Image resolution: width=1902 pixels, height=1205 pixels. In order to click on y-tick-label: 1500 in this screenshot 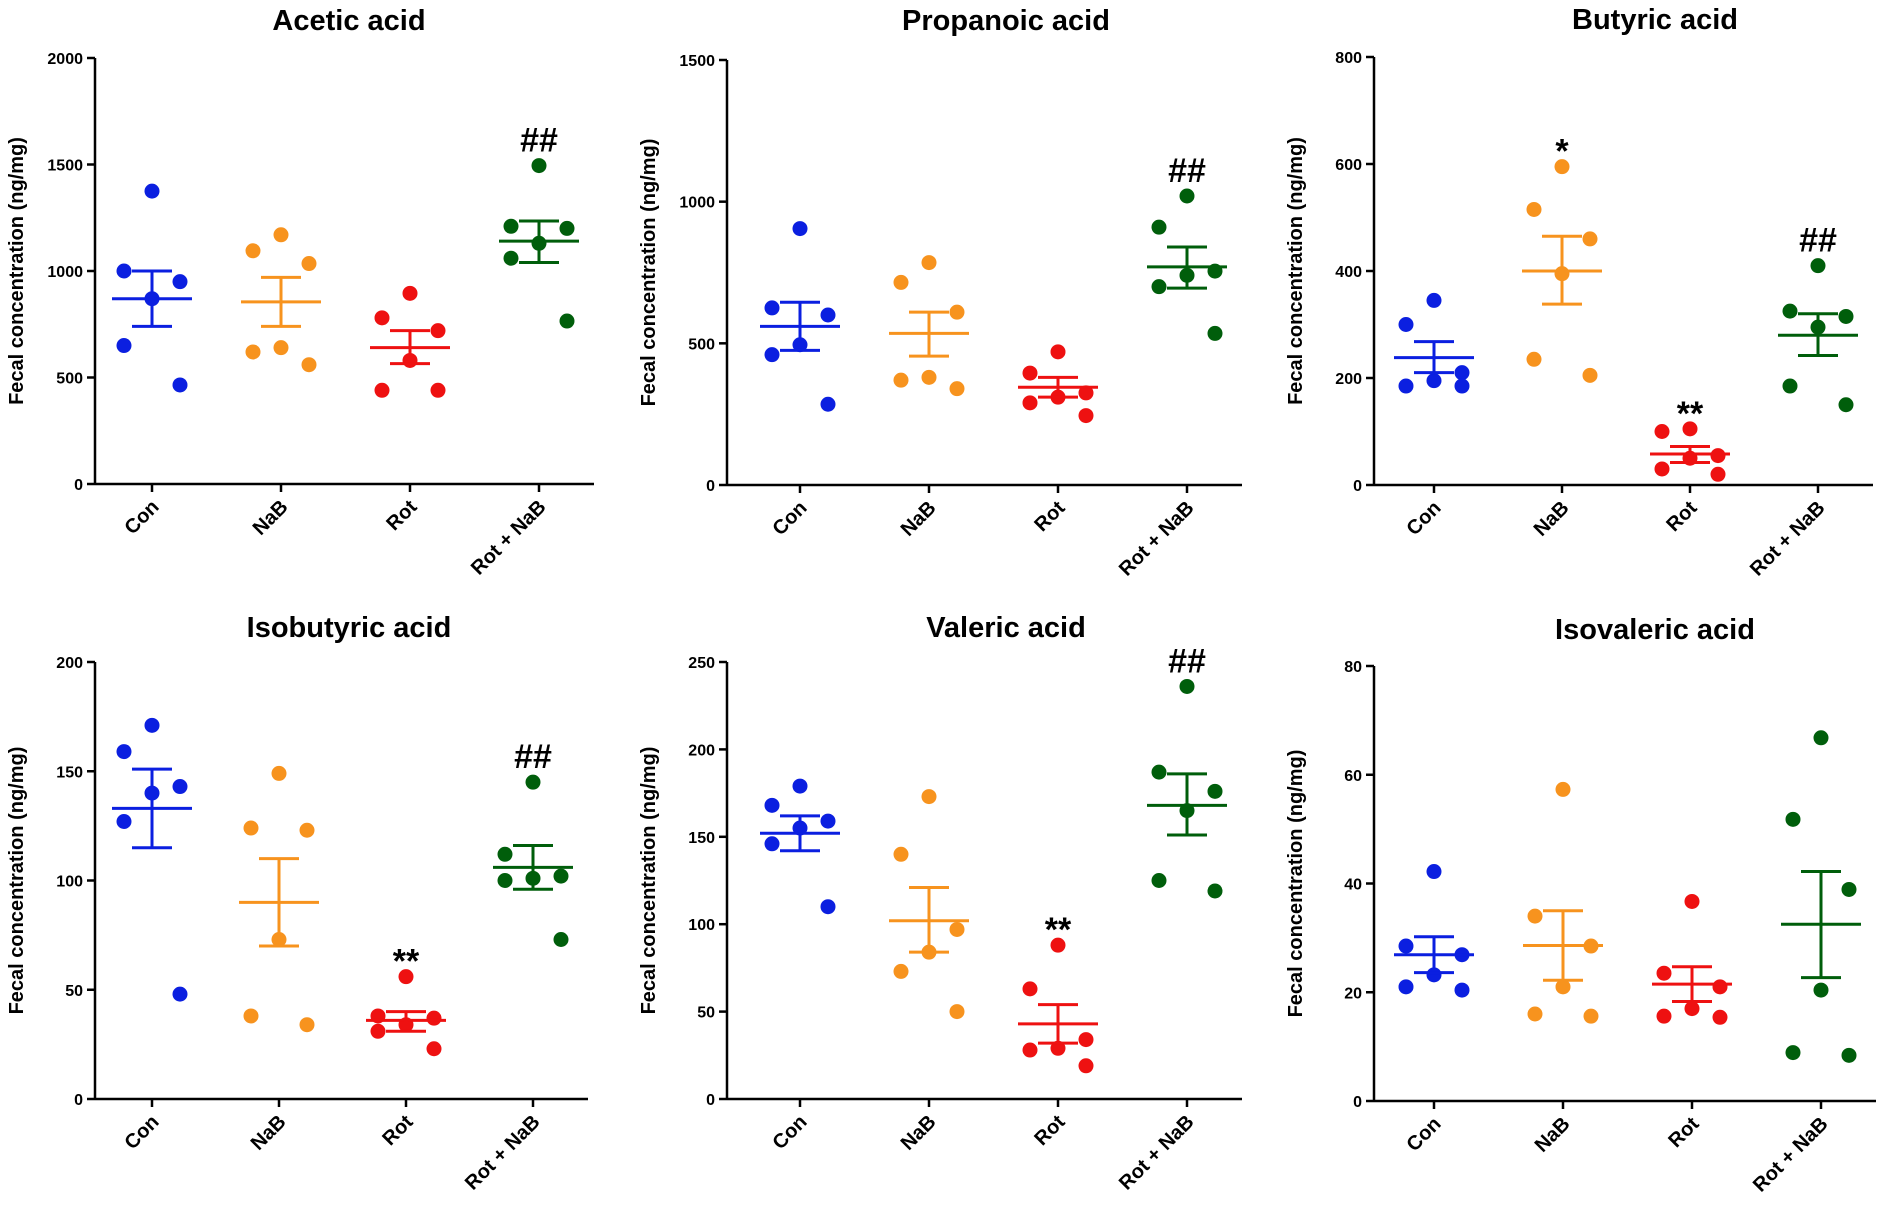, I will do `click(65, 166)`.